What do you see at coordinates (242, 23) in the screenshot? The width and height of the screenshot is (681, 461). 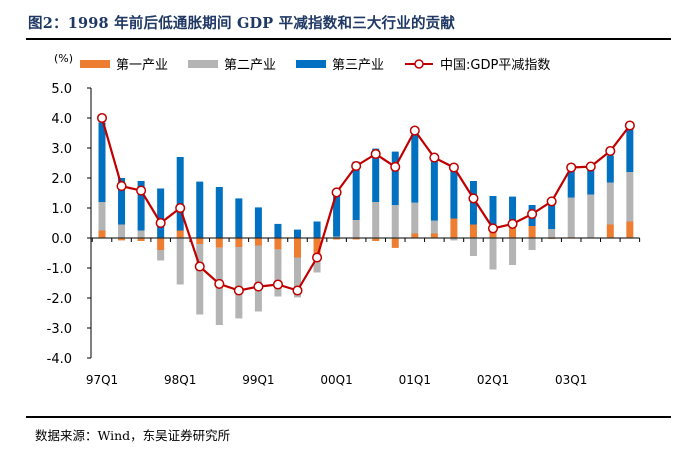 I see `chart-title: 图2：1998 年前后低通胀期间 GDP 平减指数和三大行业的贡献` at bounding box center [242, 23].